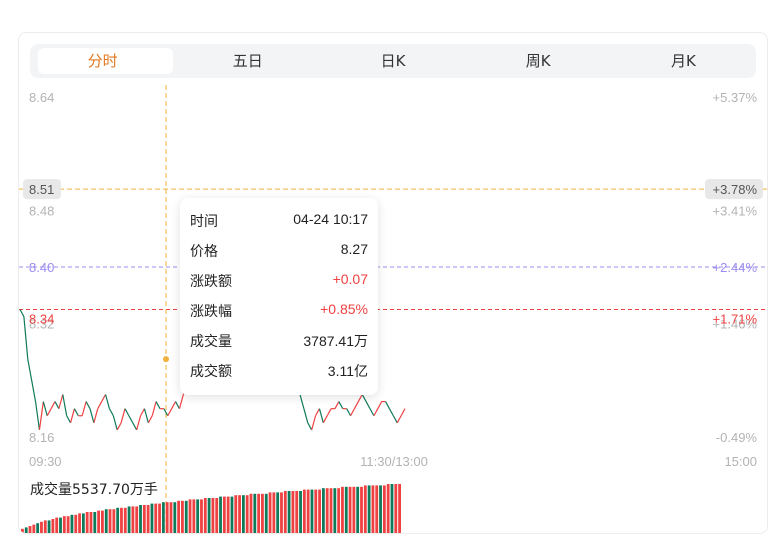 The image size is (780, 555). Describe the element at coordinates (330, 219) in the screenshot. I see `tooltip-value: 04-24 10:17` at that location.